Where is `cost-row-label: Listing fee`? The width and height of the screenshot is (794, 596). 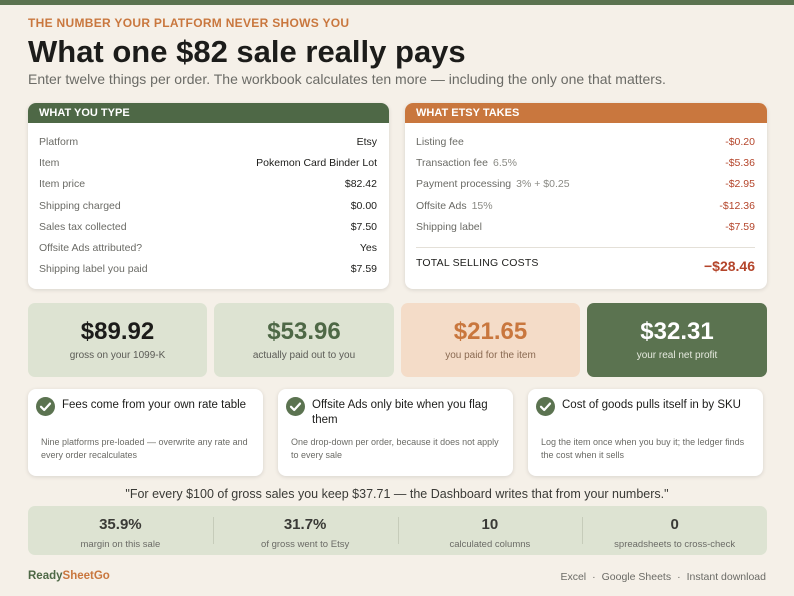
cost-row-label: Listing fee is located at coordinates (440, 141).